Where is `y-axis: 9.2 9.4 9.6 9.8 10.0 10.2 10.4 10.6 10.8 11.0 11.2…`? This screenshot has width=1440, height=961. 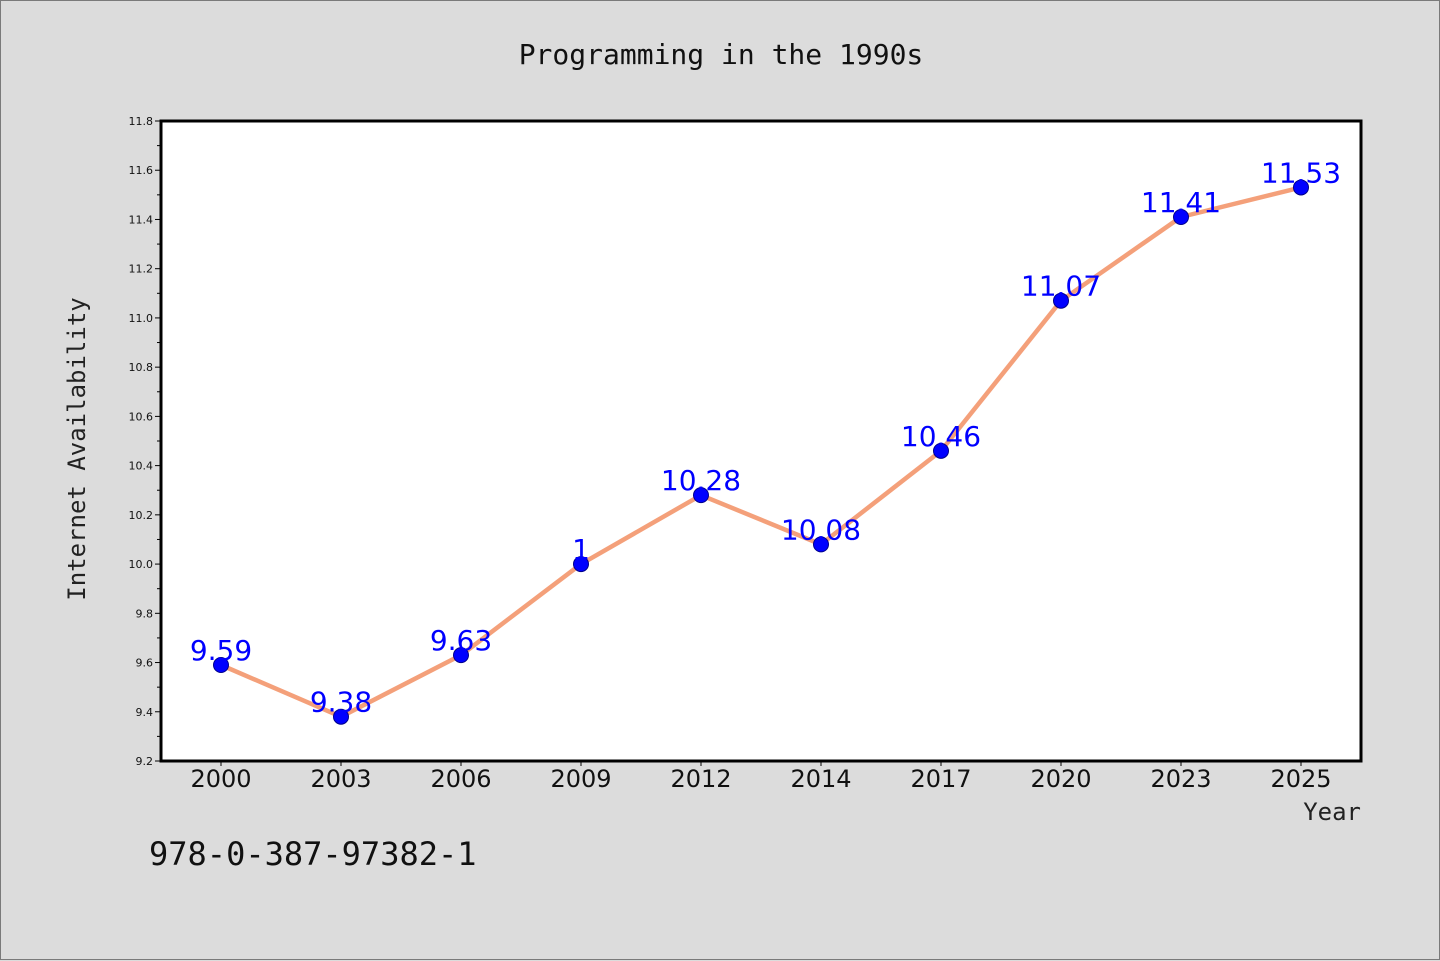
y-axis: 9.2 9.4 9.6 9.8 10.0 10.2 10.4 10.6 10.8 11.0 11.2… is located at coordinates (145, 441).